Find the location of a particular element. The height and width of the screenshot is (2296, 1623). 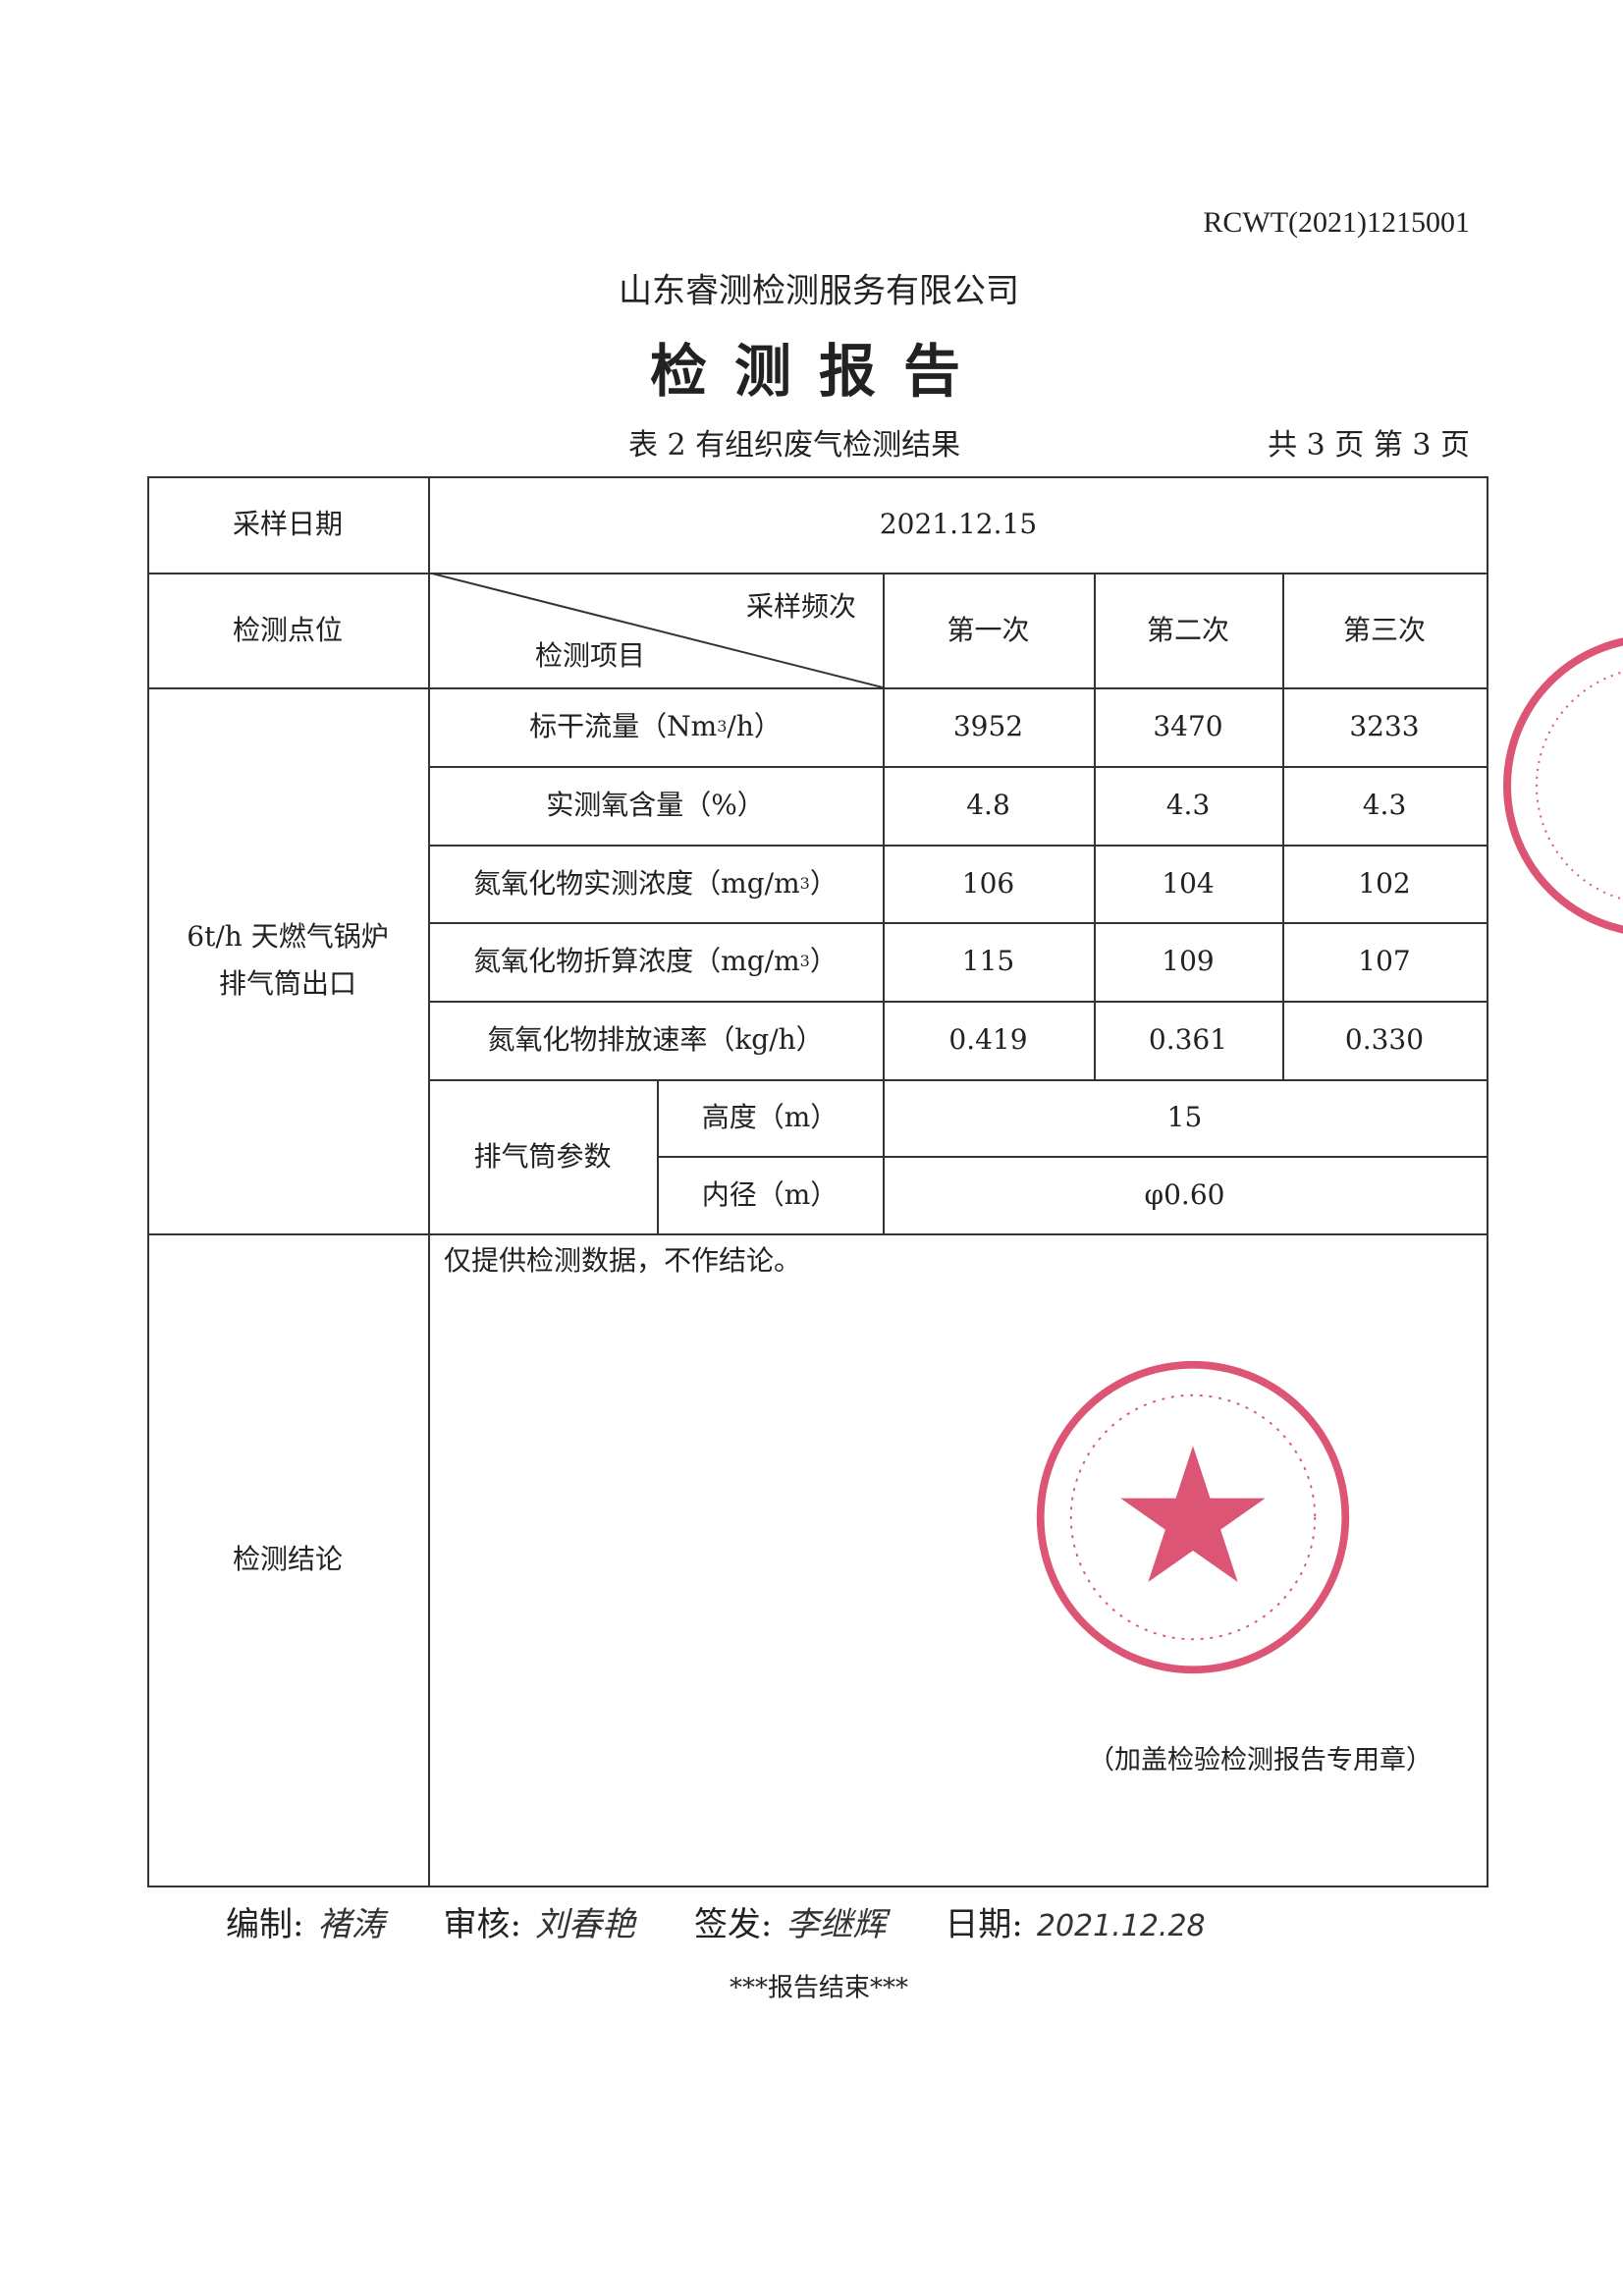

item-label: 检测项目 is located at coordinates (590, 655).